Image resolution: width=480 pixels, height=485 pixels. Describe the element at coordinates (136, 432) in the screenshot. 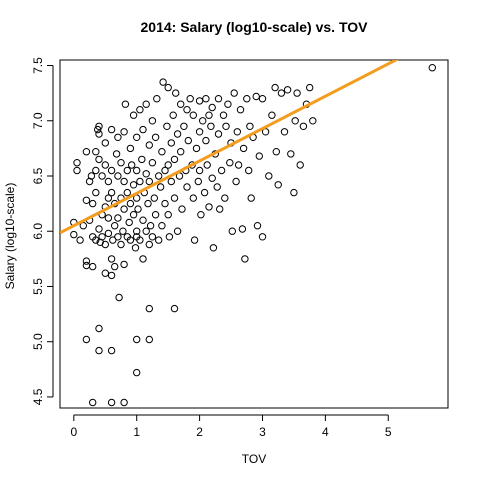

I see `x-tick-label: 1` at that location.